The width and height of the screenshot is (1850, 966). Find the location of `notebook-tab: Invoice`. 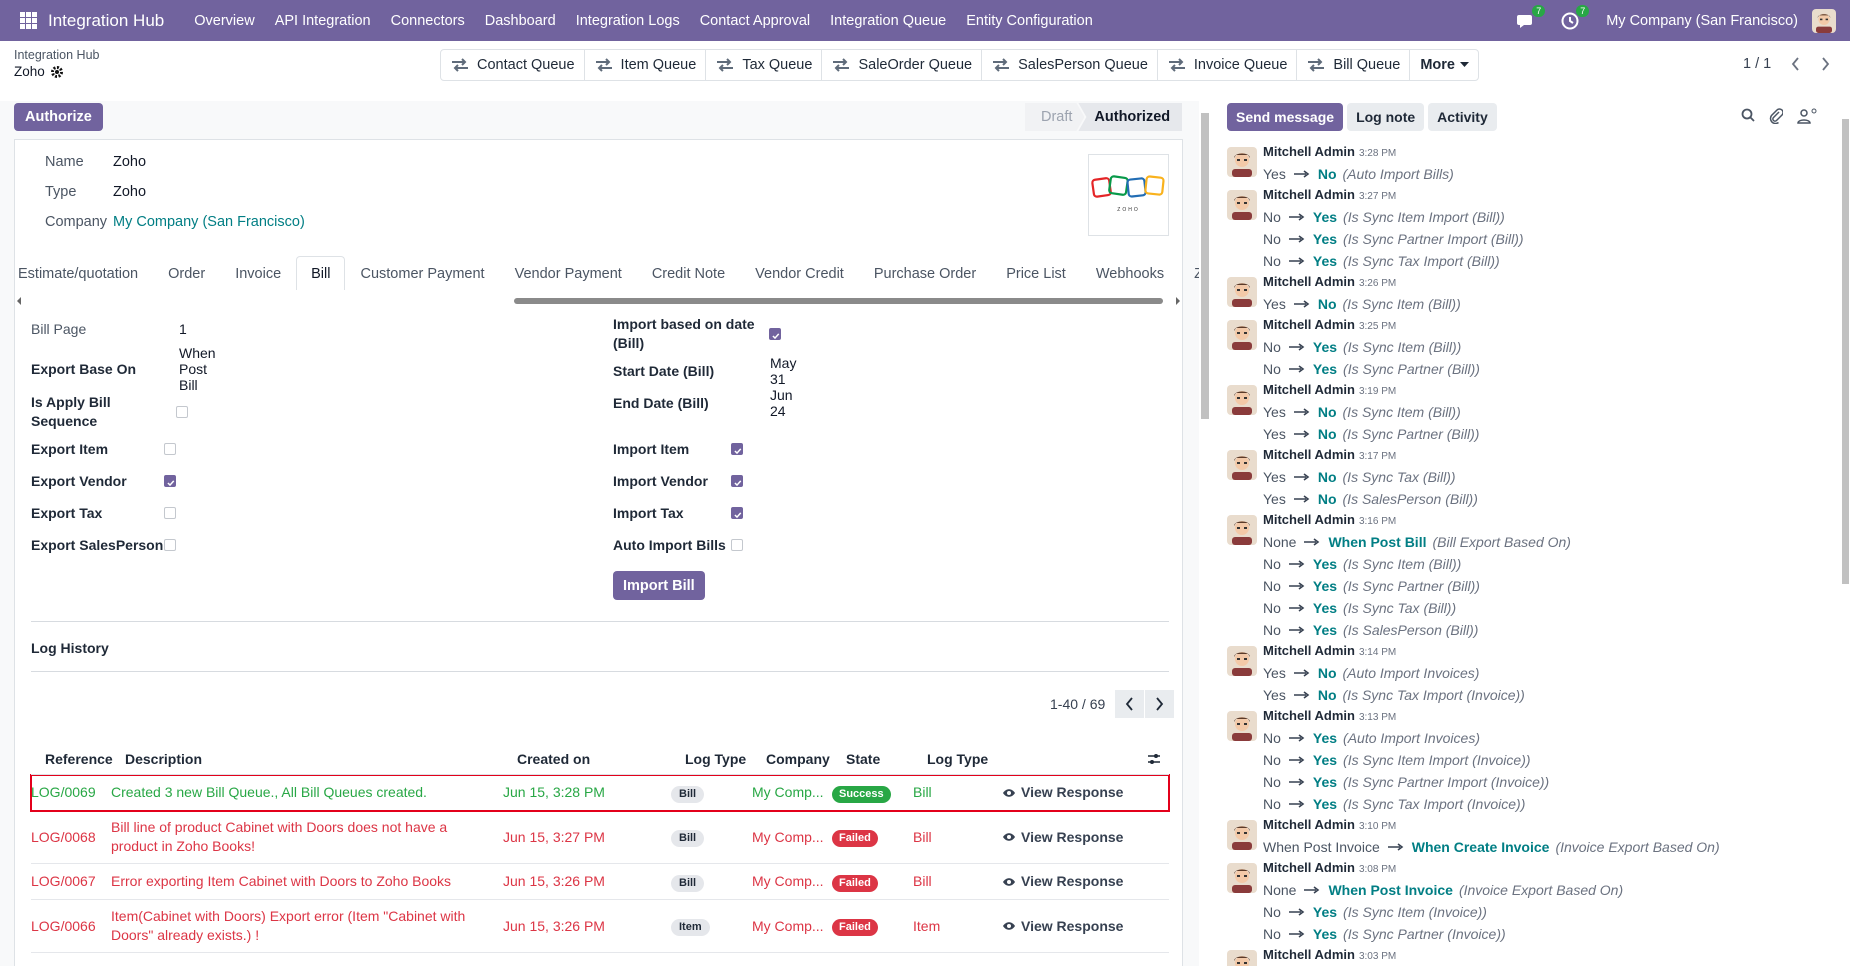

notebook-tab: Invoice is located at coordinates (258, 273).